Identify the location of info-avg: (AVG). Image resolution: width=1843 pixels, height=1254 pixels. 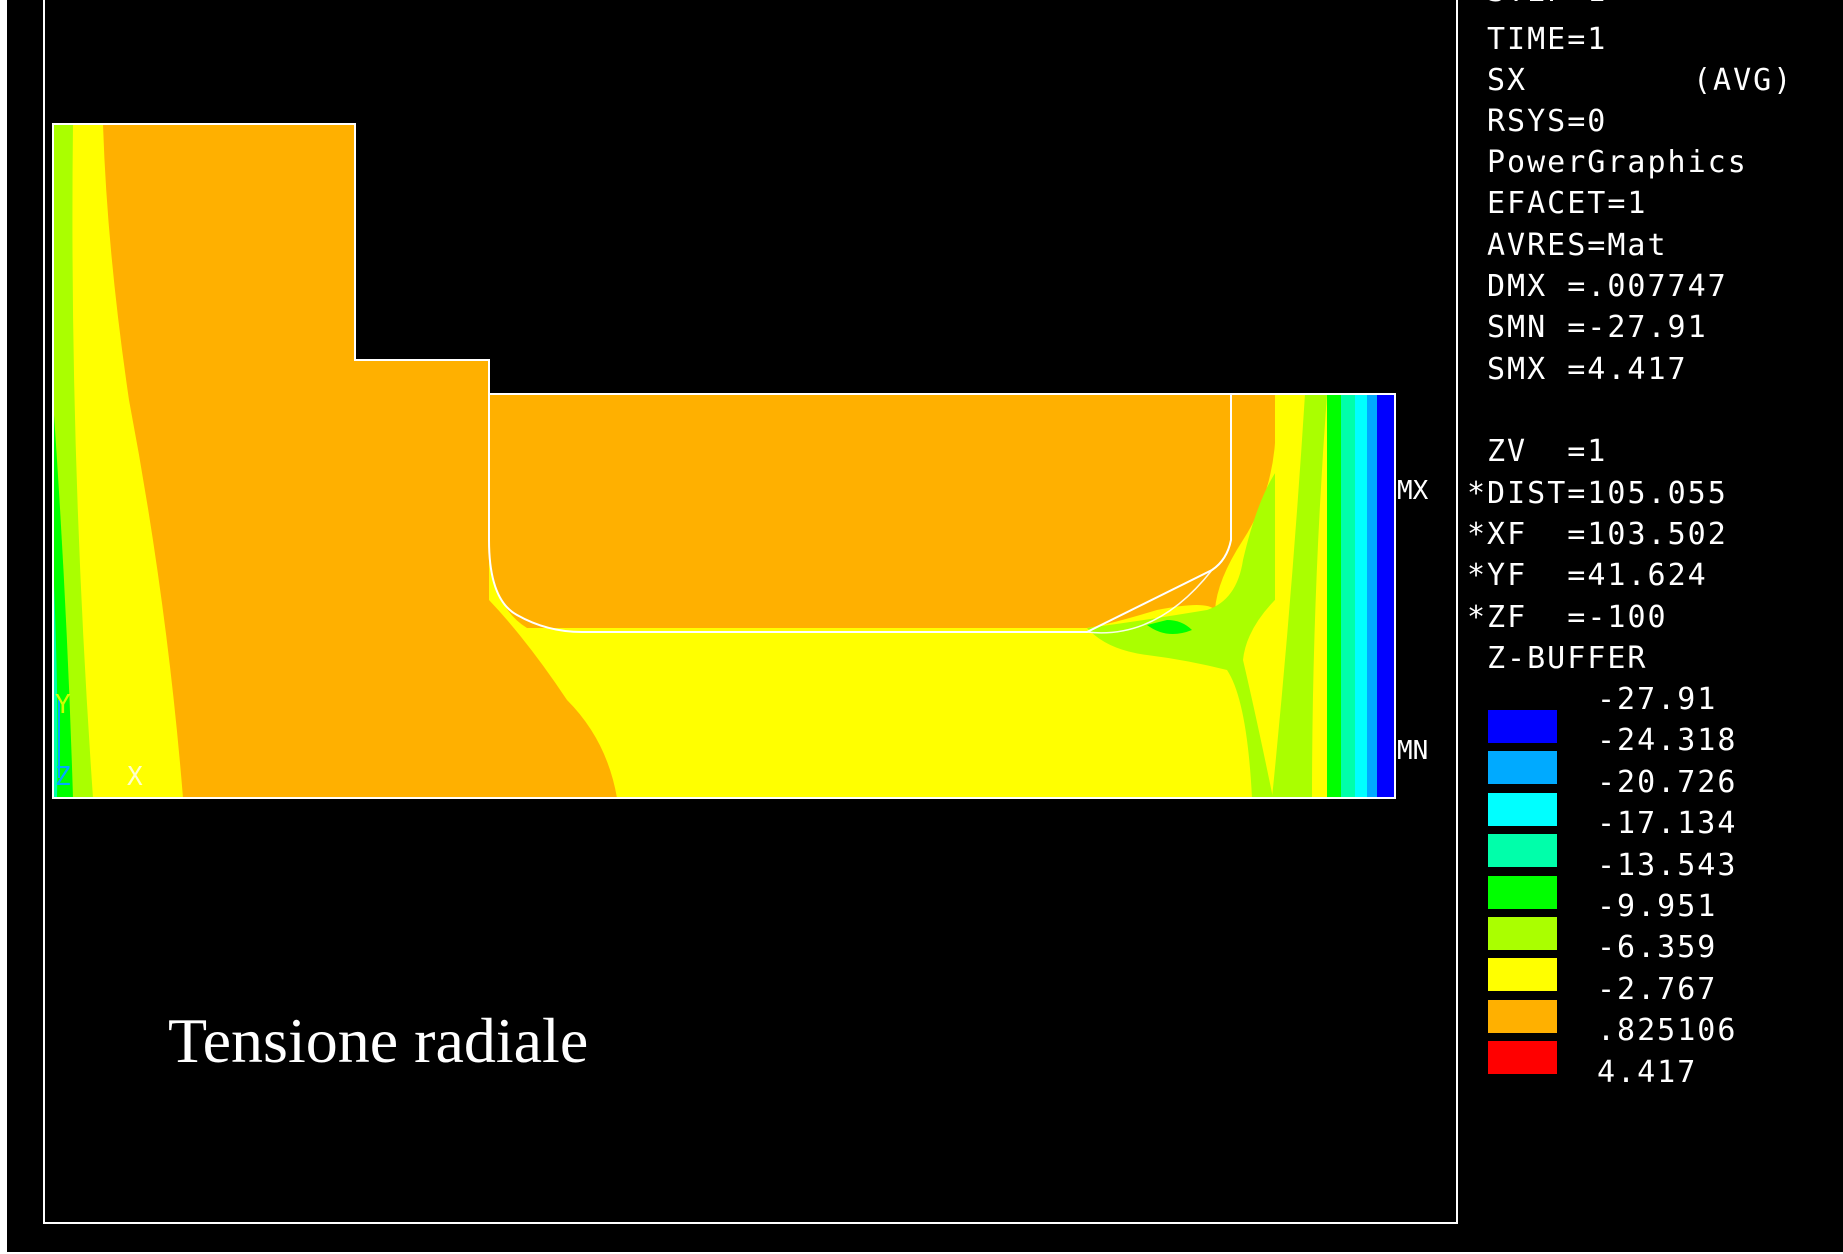
(1743, 80).